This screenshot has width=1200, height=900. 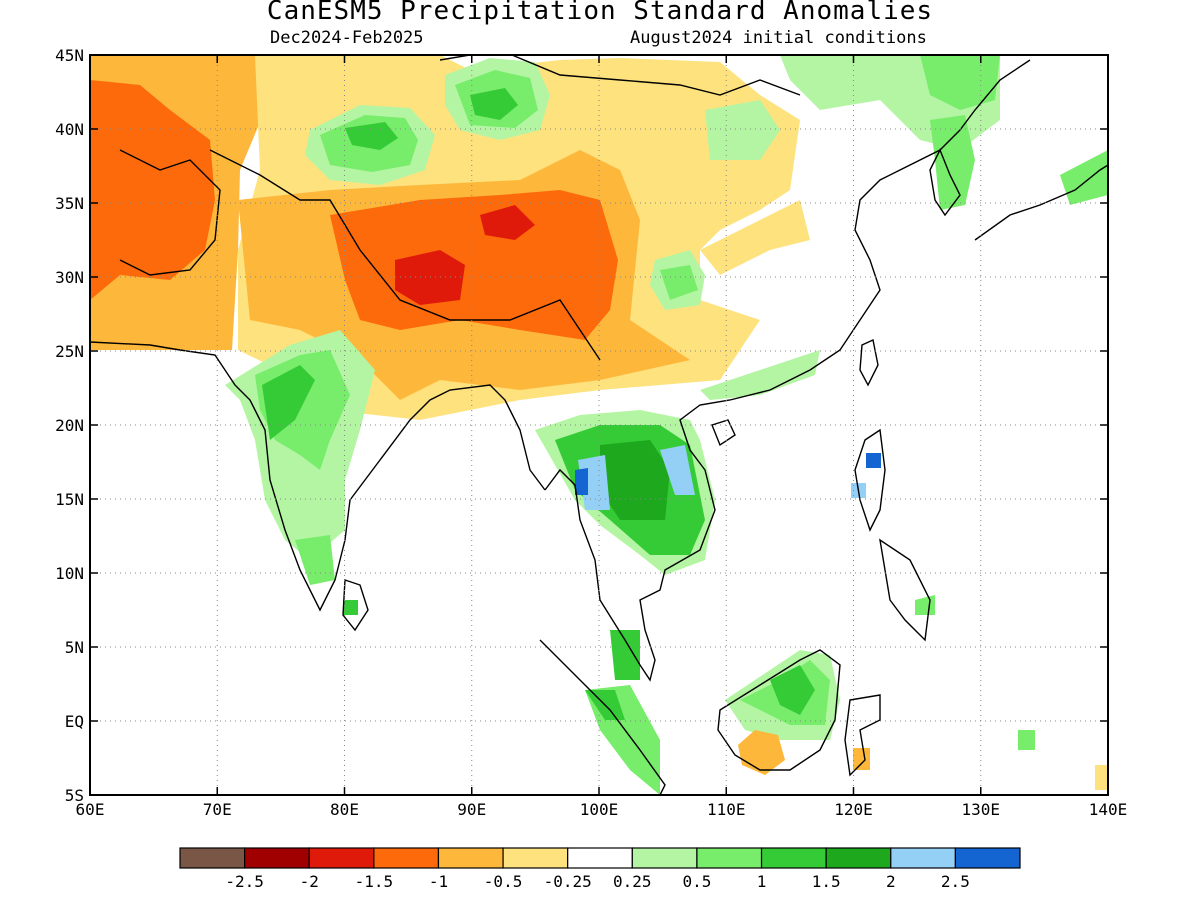 I want to click on anomaly-area-northeast-asia-core, so click(x=960, y=82).